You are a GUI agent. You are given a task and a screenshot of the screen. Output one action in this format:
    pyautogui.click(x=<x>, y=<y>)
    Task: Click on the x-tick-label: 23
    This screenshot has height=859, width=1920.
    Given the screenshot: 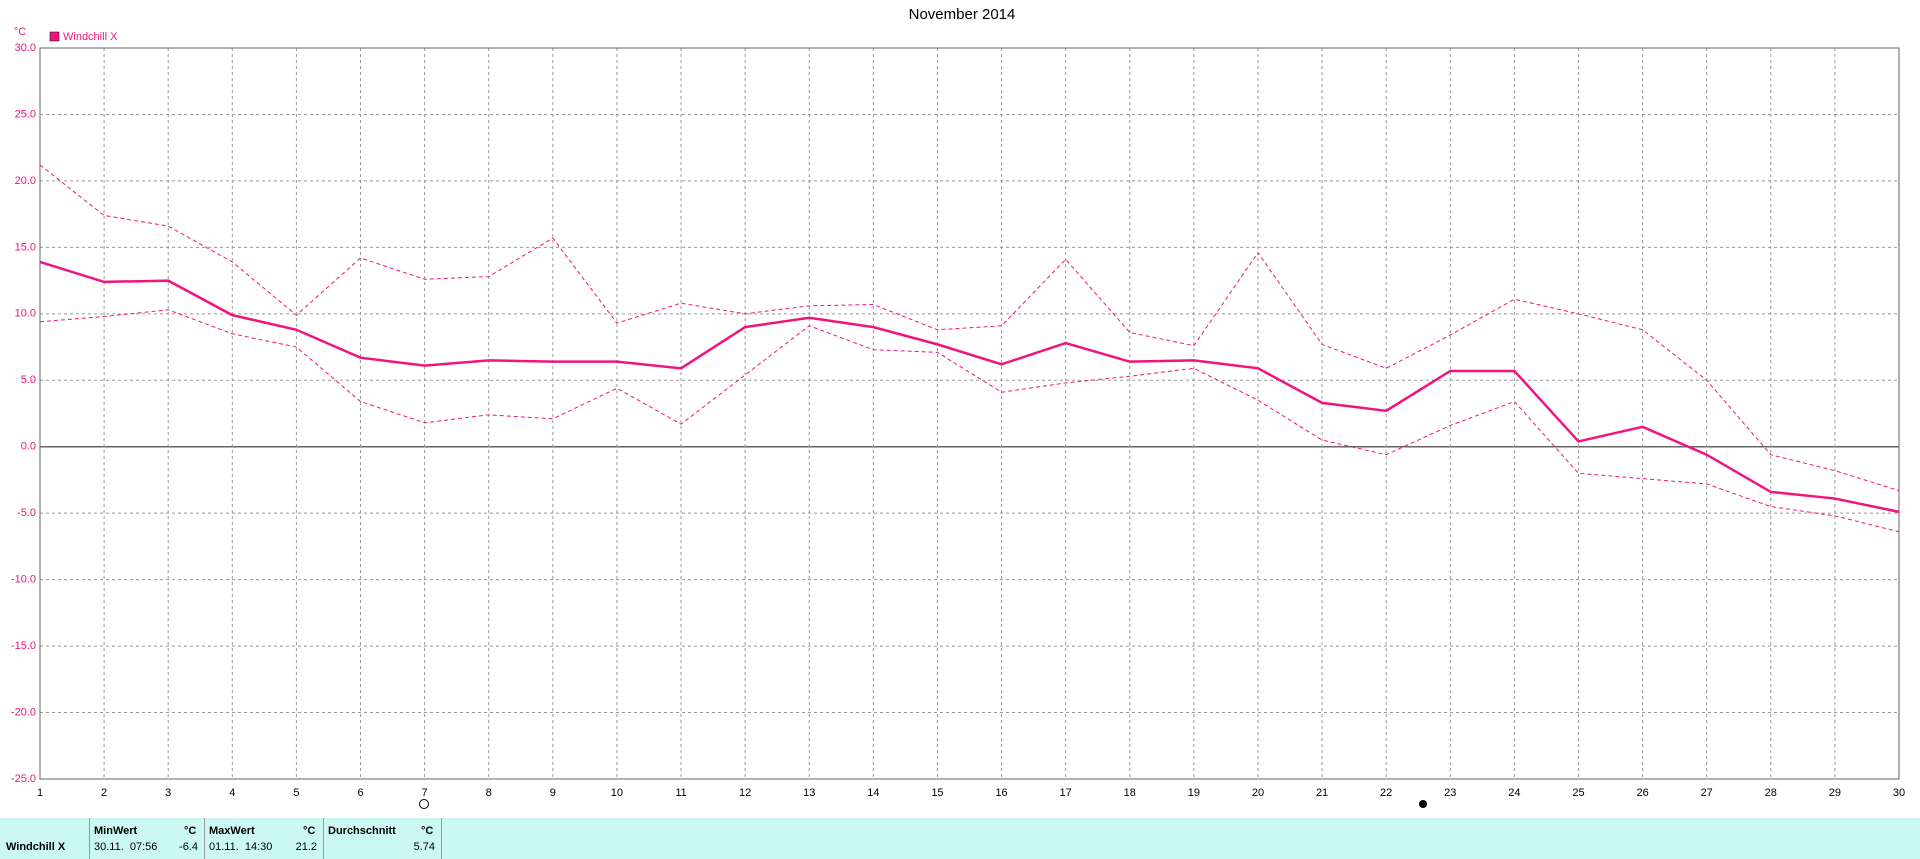 What is the action you would take?
    pyautogui.click(x=1450, y=793)
    